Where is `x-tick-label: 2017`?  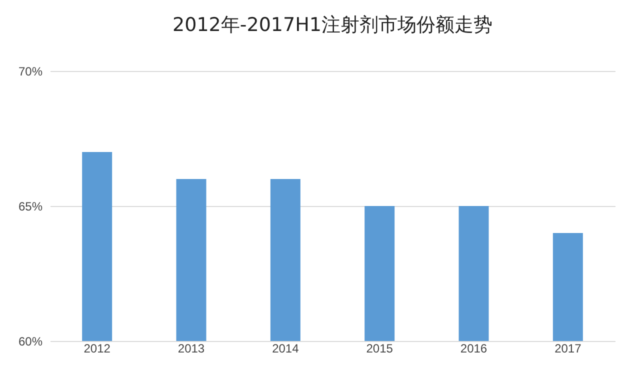
x-tick-label: 2017 is located at coordinates (568, 349).